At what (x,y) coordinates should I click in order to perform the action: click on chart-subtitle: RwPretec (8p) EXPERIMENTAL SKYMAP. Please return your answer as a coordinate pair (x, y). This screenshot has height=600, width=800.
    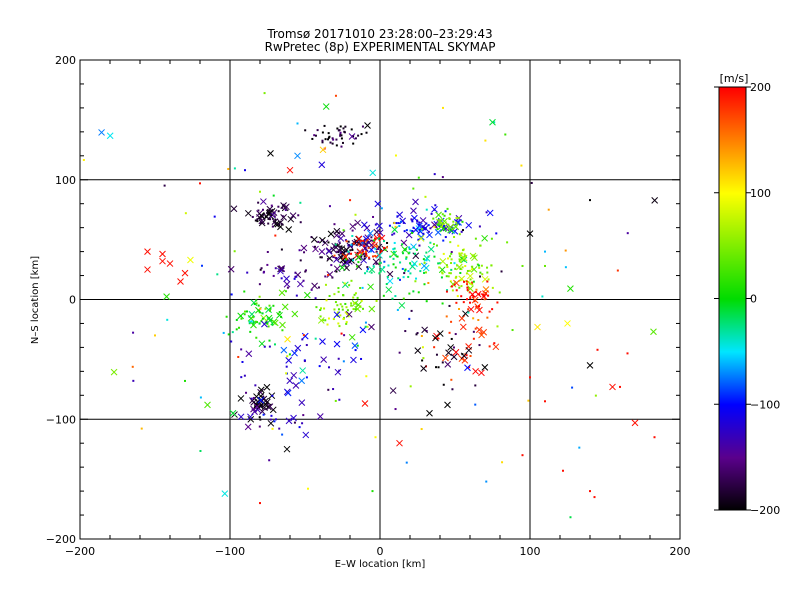
    Looking at the image, I should click on (380, 47).